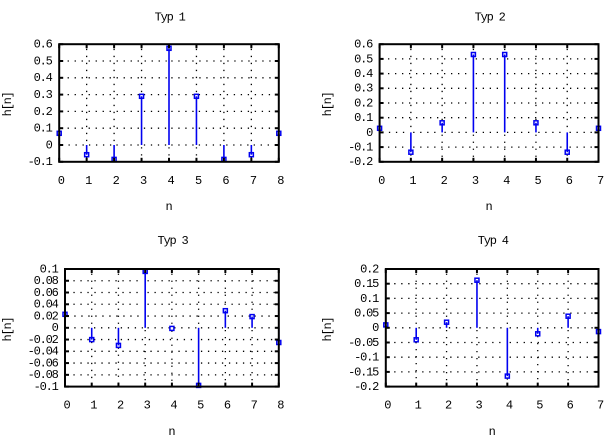 The image size is (607, 440). I want to click on svg-text: Typ 4, so click(493, 241).